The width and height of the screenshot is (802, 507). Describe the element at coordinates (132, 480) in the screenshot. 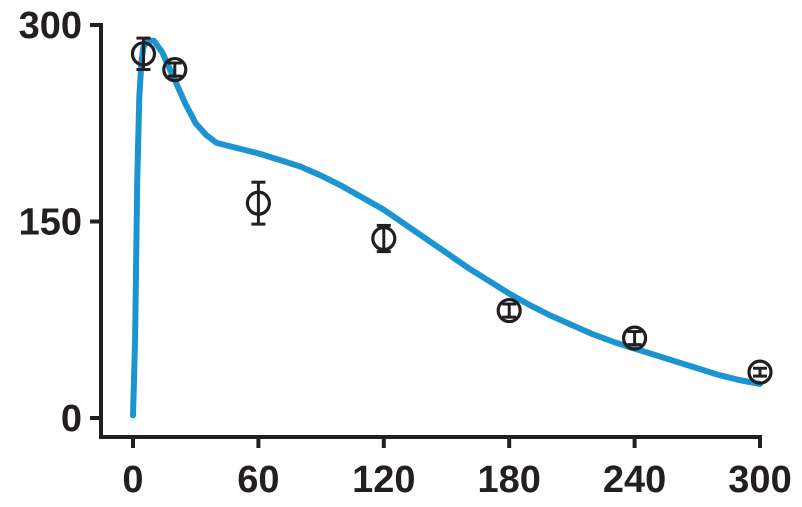

I see `x-tick-label: 0` at that location.